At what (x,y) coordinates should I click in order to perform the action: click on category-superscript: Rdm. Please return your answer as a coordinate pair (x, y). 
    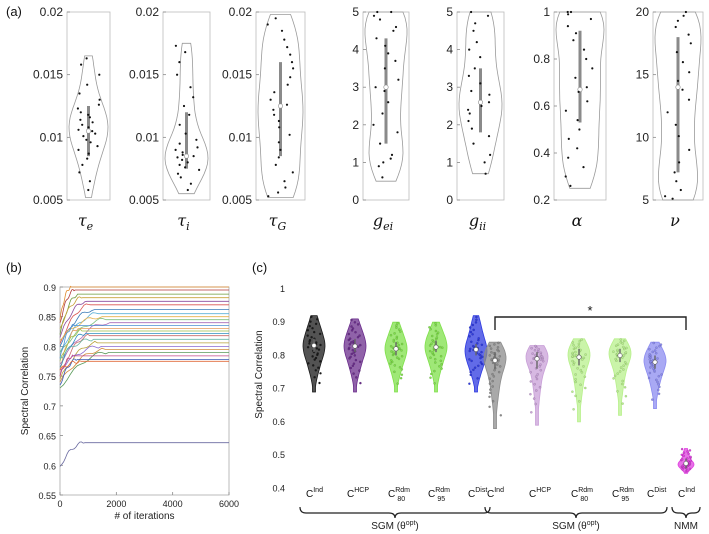
    Looking at the image, I should click on (626, 490).